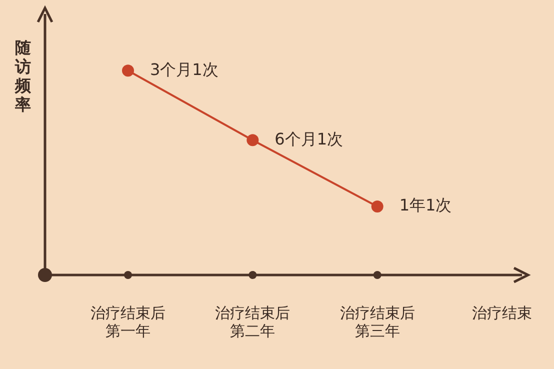  Describe the element at coordinates (377, 322) in the screenshot. I see `x-tick-label: 治疗结束后第三年` at that location.